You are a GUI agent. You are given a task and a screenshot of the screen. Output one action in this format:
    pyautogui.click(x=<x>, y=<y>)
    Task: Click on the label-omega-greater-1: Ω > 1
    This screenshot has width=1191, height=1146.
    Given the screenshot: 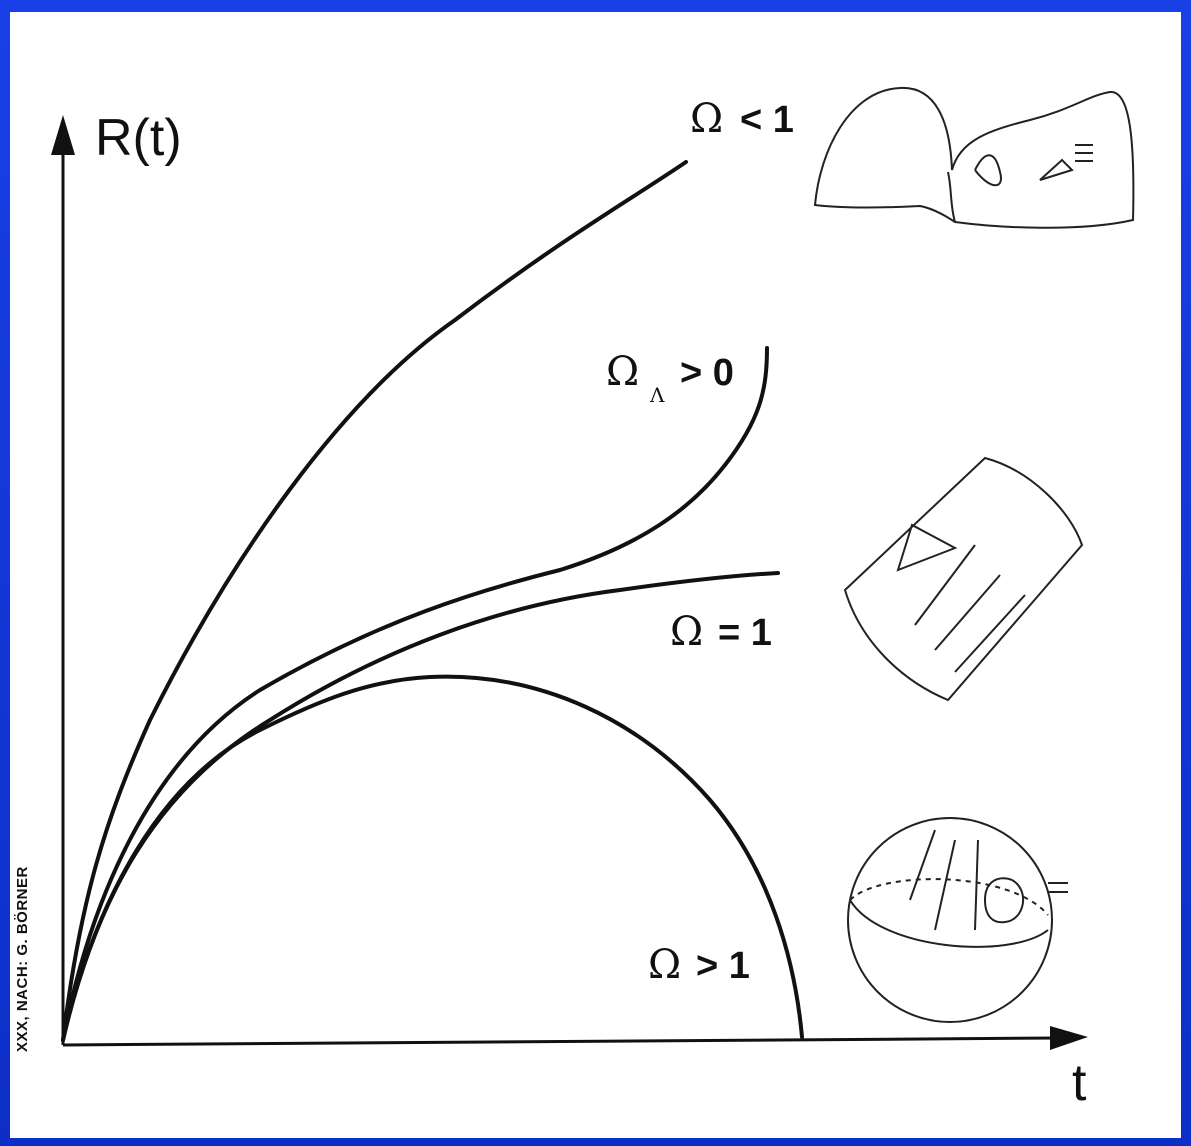 What is the action you would take?
    pyautogui.click(x=699, y=965)
    